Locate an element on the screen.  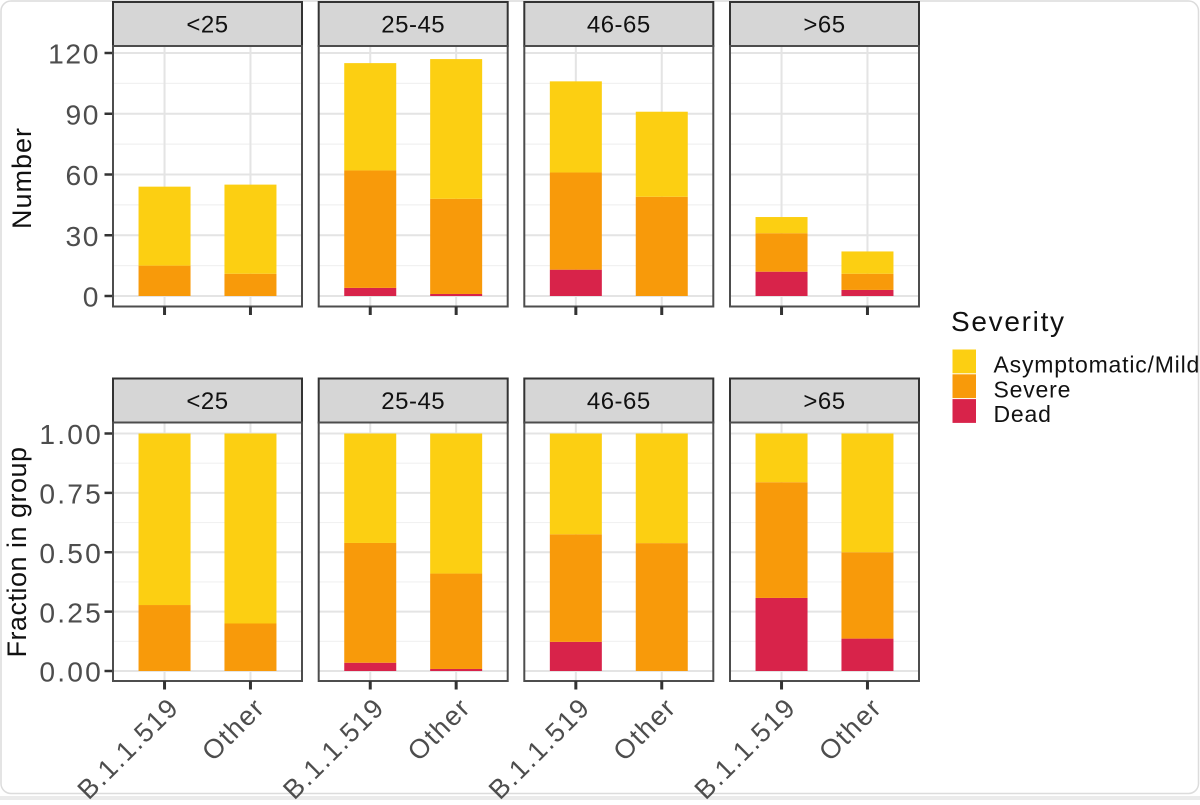
svg-text: 90 is located at coordinates (82, 114).